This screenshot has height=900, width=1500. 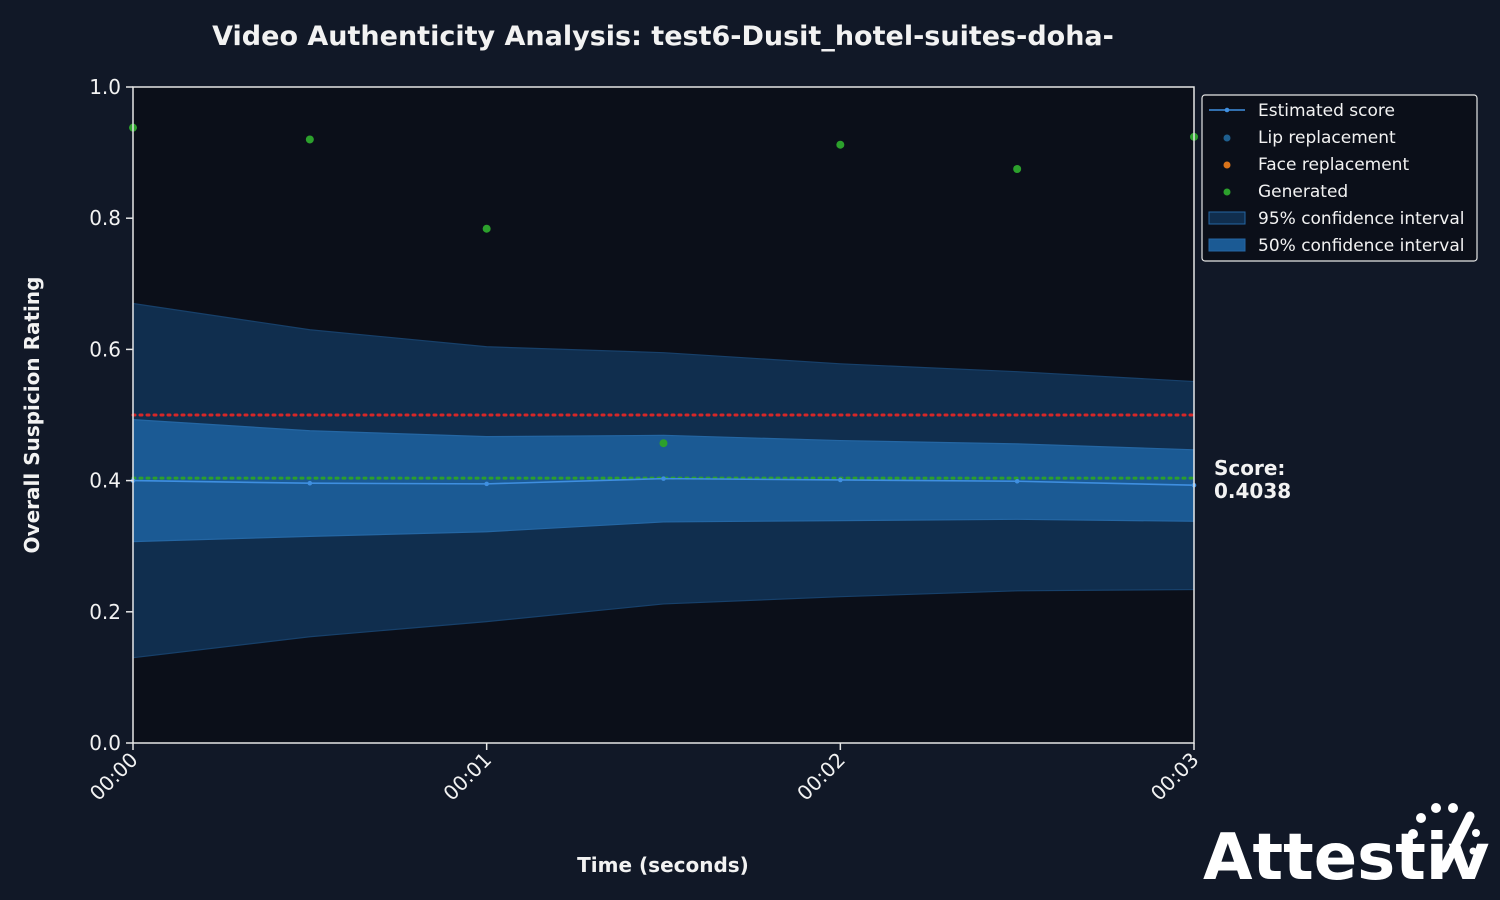 What do you see at coordinates (663, 865) in the screenshot?
I see `x-axis-label: Time (seconds)` at bounding box center [663, 865].